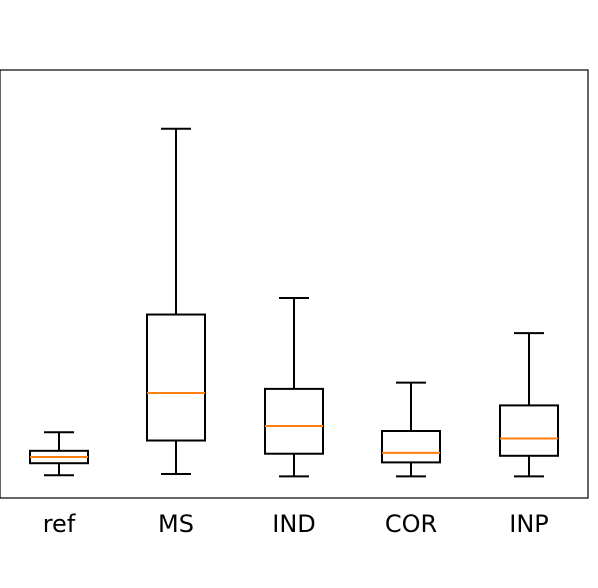  I want to click on box-group-ms, so click(176, 301).